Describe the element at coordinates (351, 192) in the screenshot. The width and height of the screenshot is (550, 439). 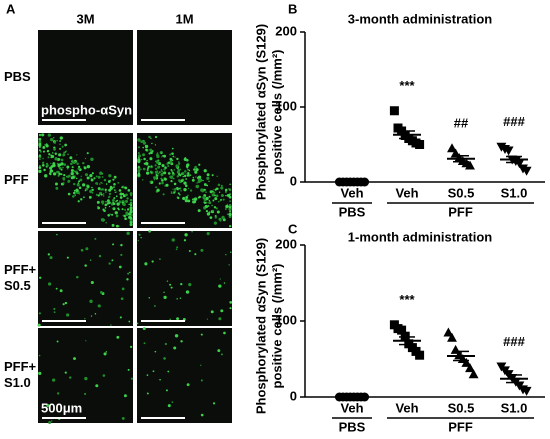
I see `x-tick-label: Veh` at that location.